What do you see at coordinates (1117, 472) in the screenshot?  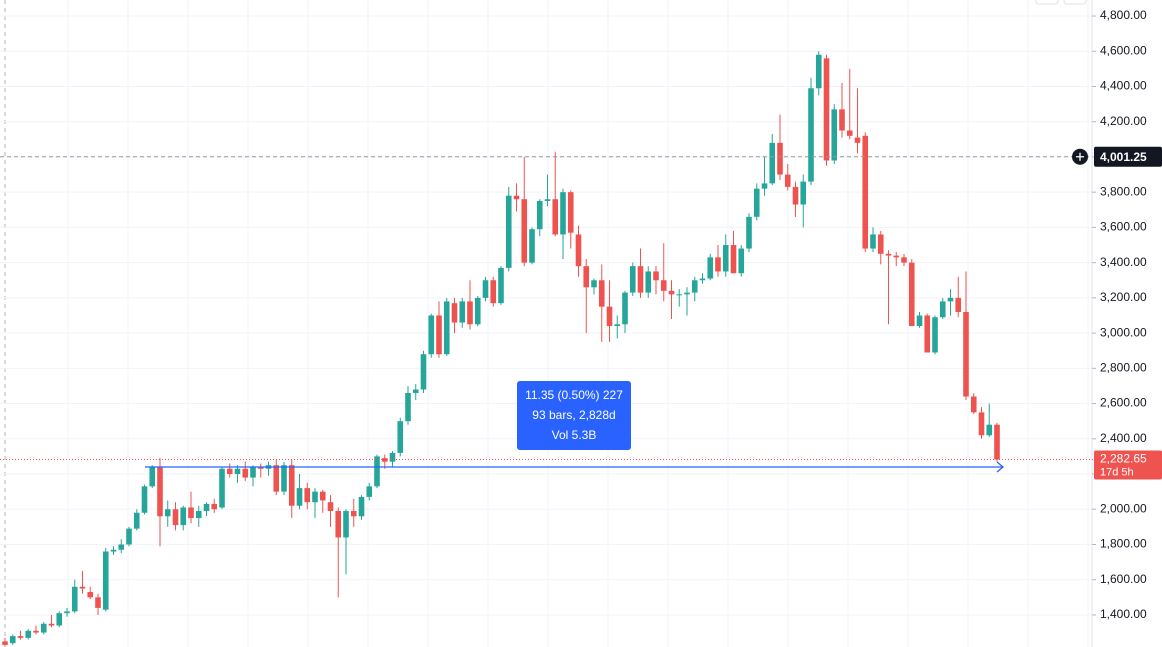 I see `countdown-label: 17d 5h` at bounding box center [1117, 472].